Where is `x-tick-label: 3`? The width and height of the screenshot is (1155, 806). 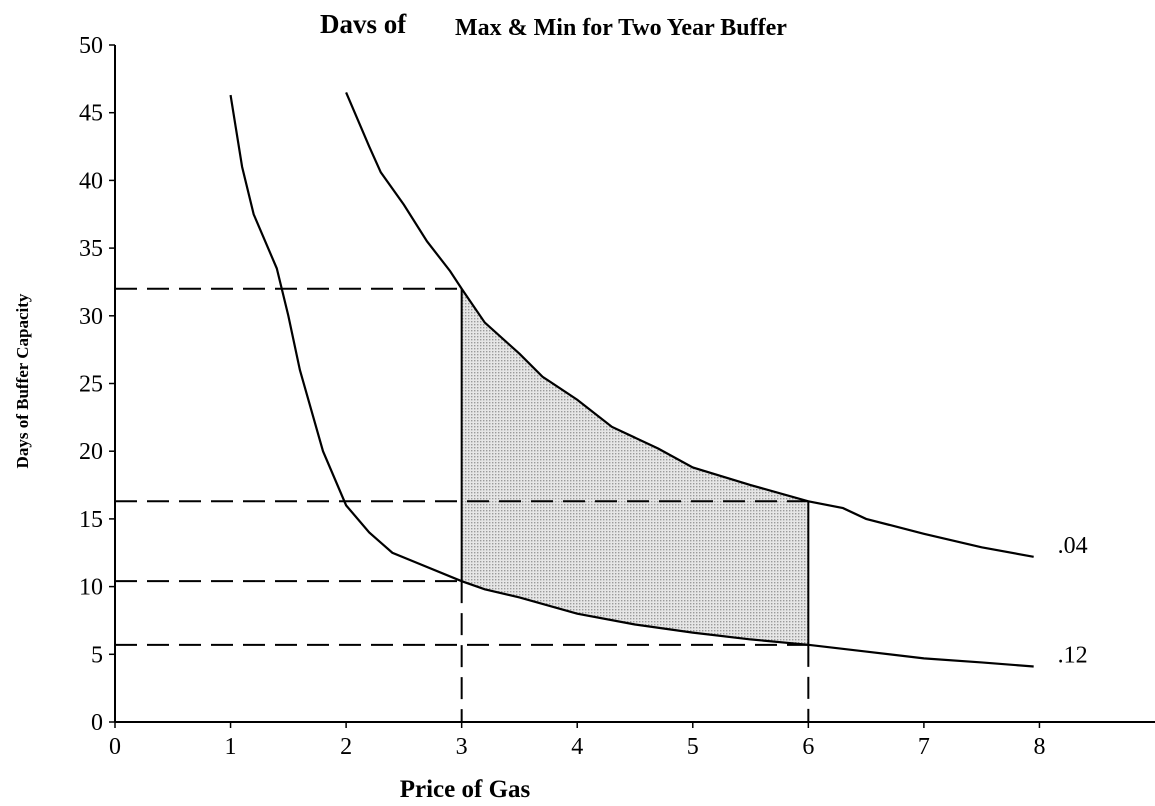
x-tick-label: 3 is located at coordinates (462, 747).